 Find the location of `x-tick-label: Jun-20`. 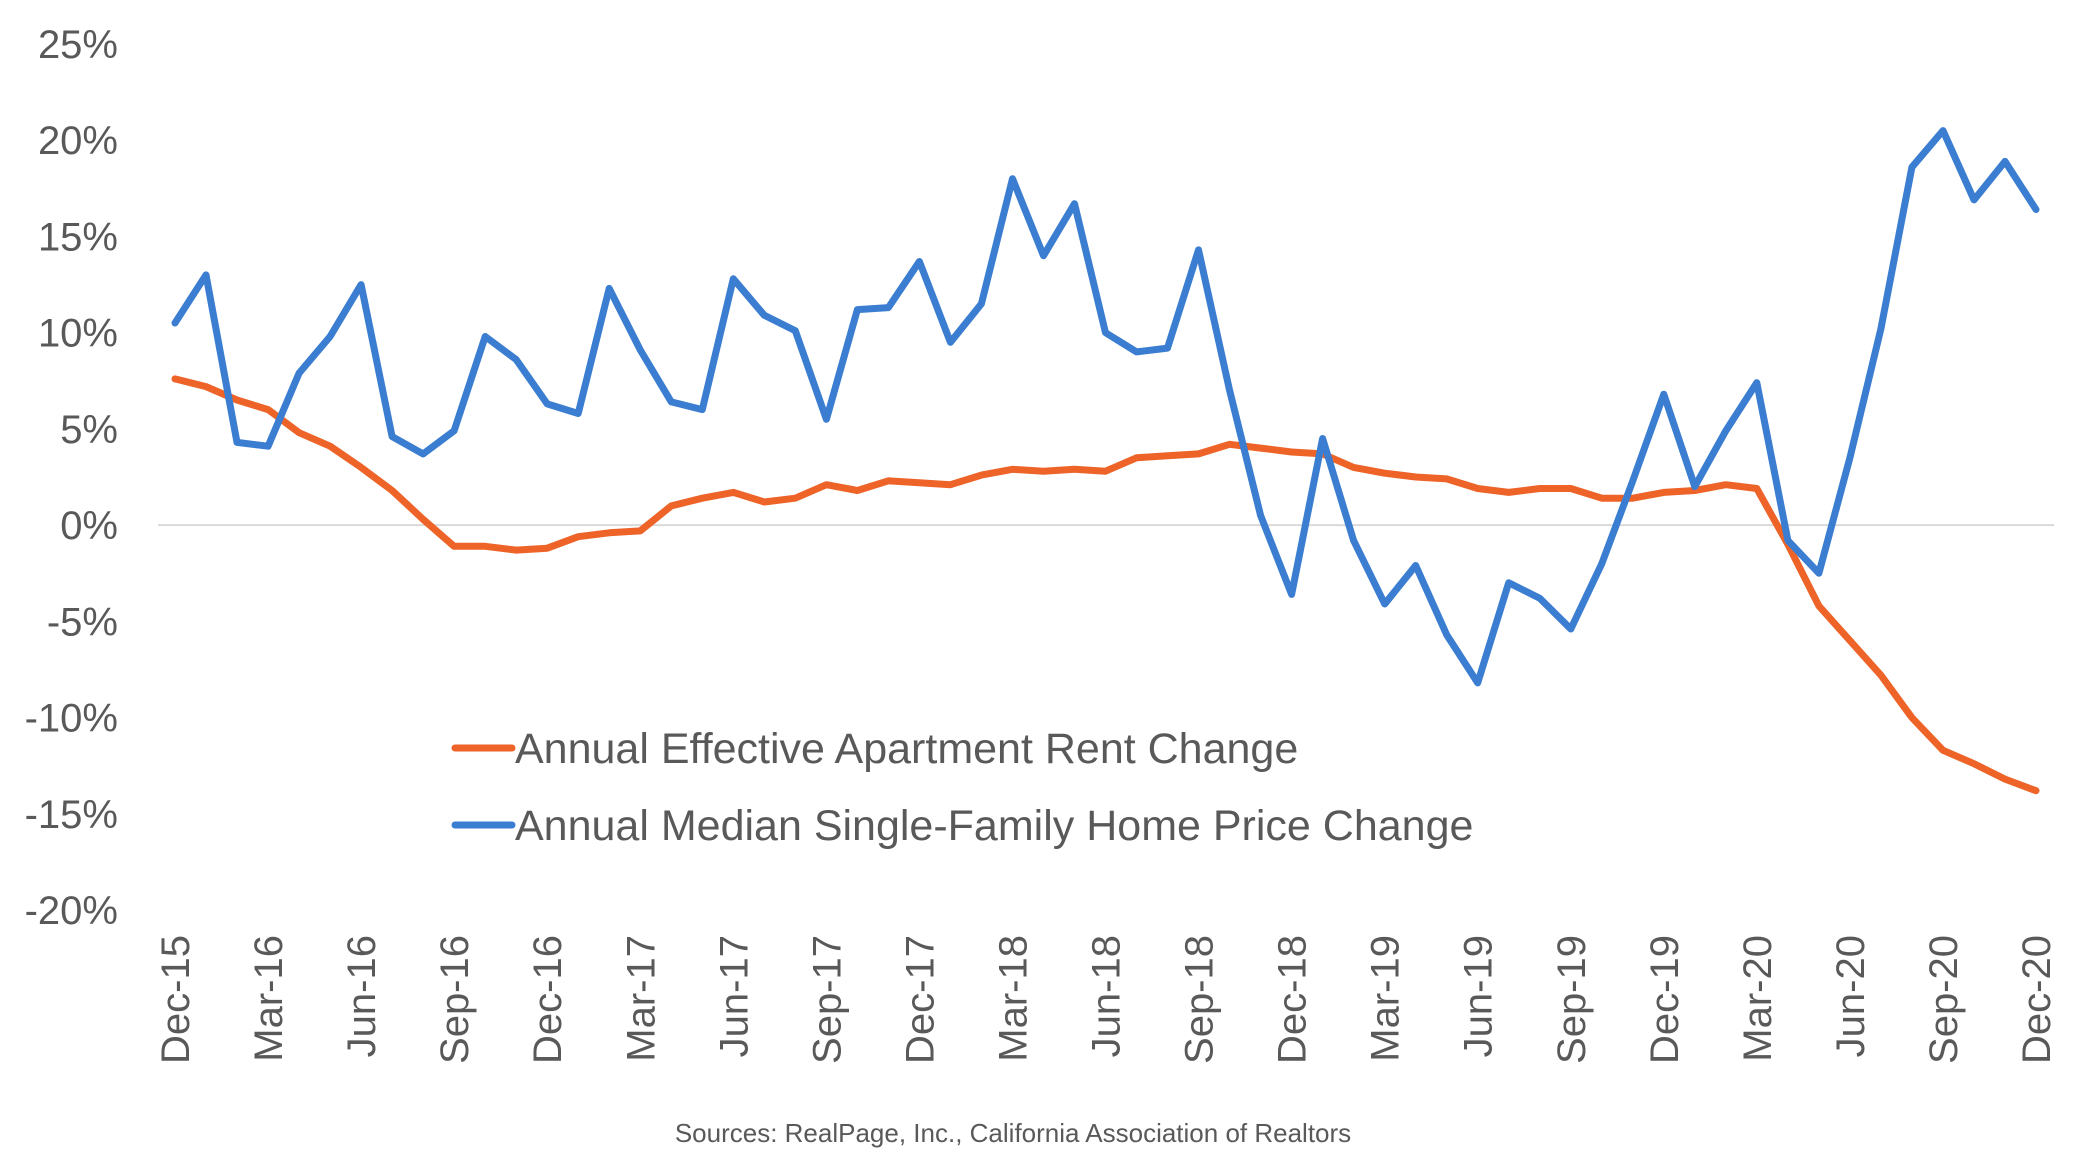

x-tick-label: Jun-20 is located at coordinates (1851, 996).